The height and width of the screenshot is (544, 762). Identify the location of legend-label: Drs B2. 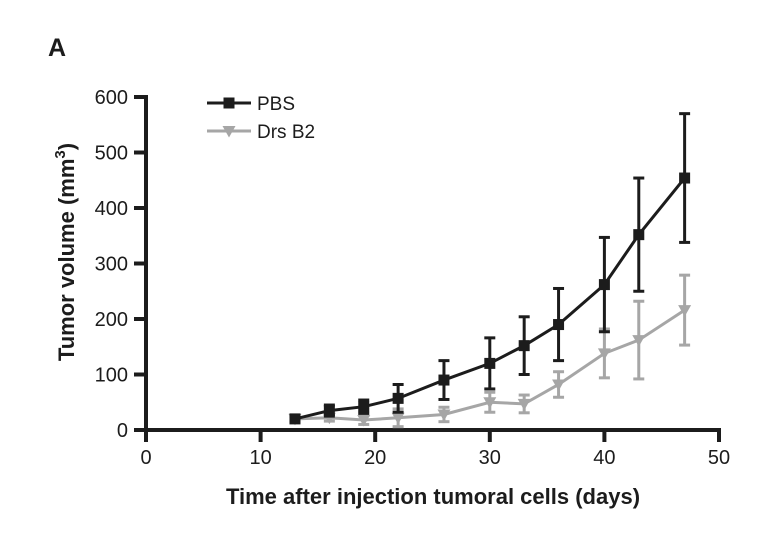
(286, 132).